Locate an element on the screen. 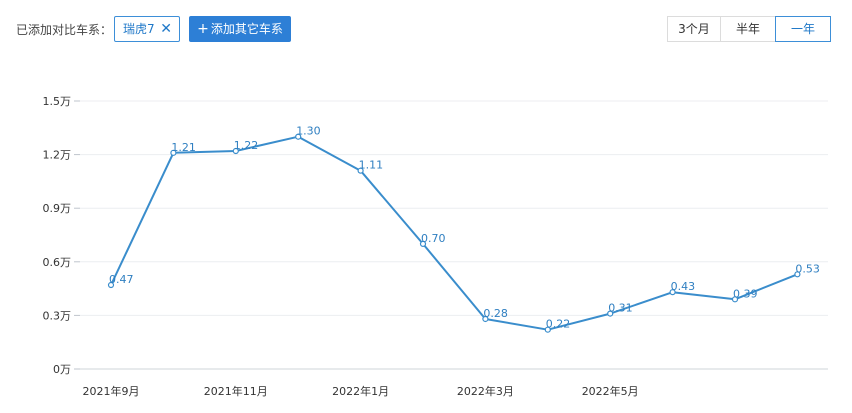  data-label-10: 0.39 is located at coordinates (745, 293).